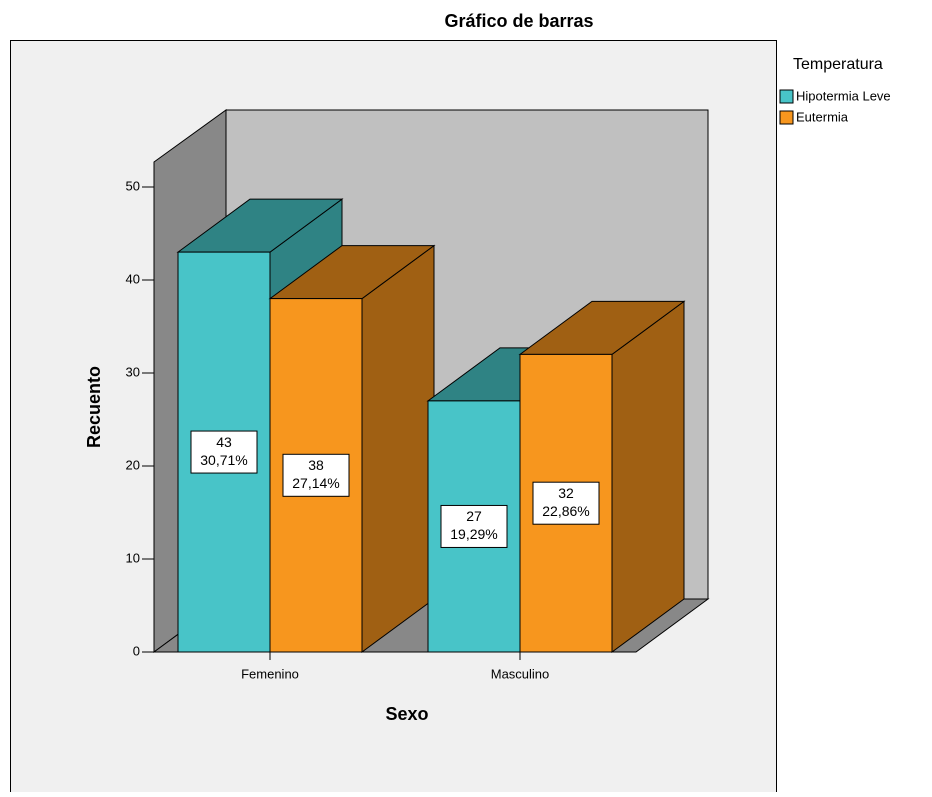 The height and width of the screenshot is (797, 932). Describe the element at coordinates (316, 465) in the screenshot. I see `value-label: 38` at that location.